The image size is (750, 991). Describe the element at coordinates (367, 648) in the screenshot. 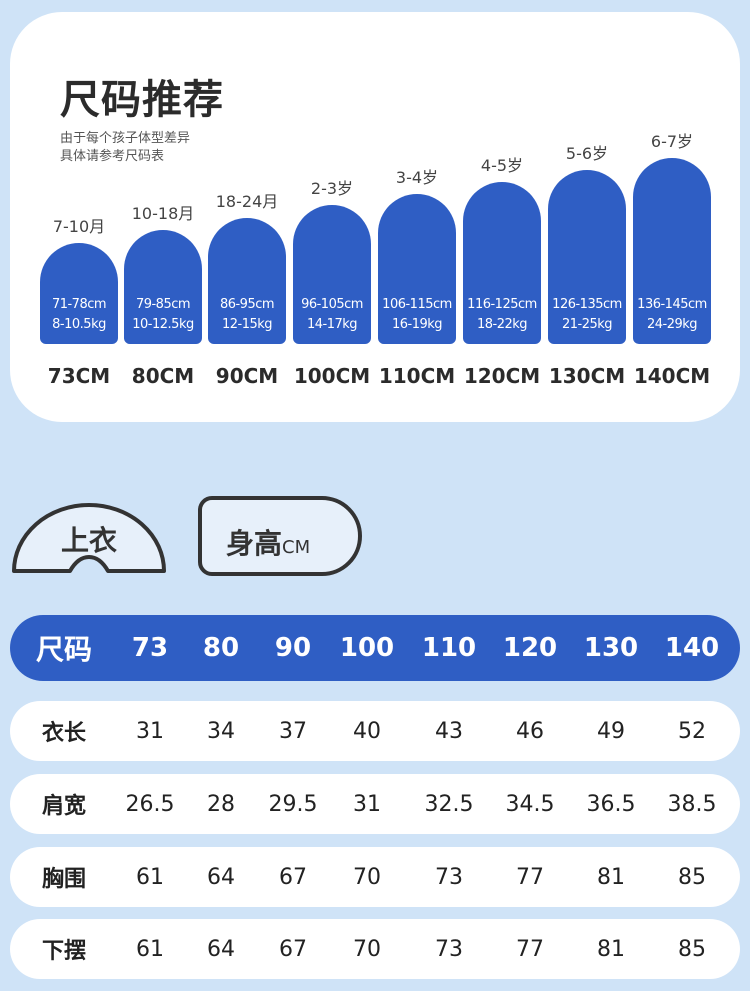

I see `header-cell: 100` at that location.